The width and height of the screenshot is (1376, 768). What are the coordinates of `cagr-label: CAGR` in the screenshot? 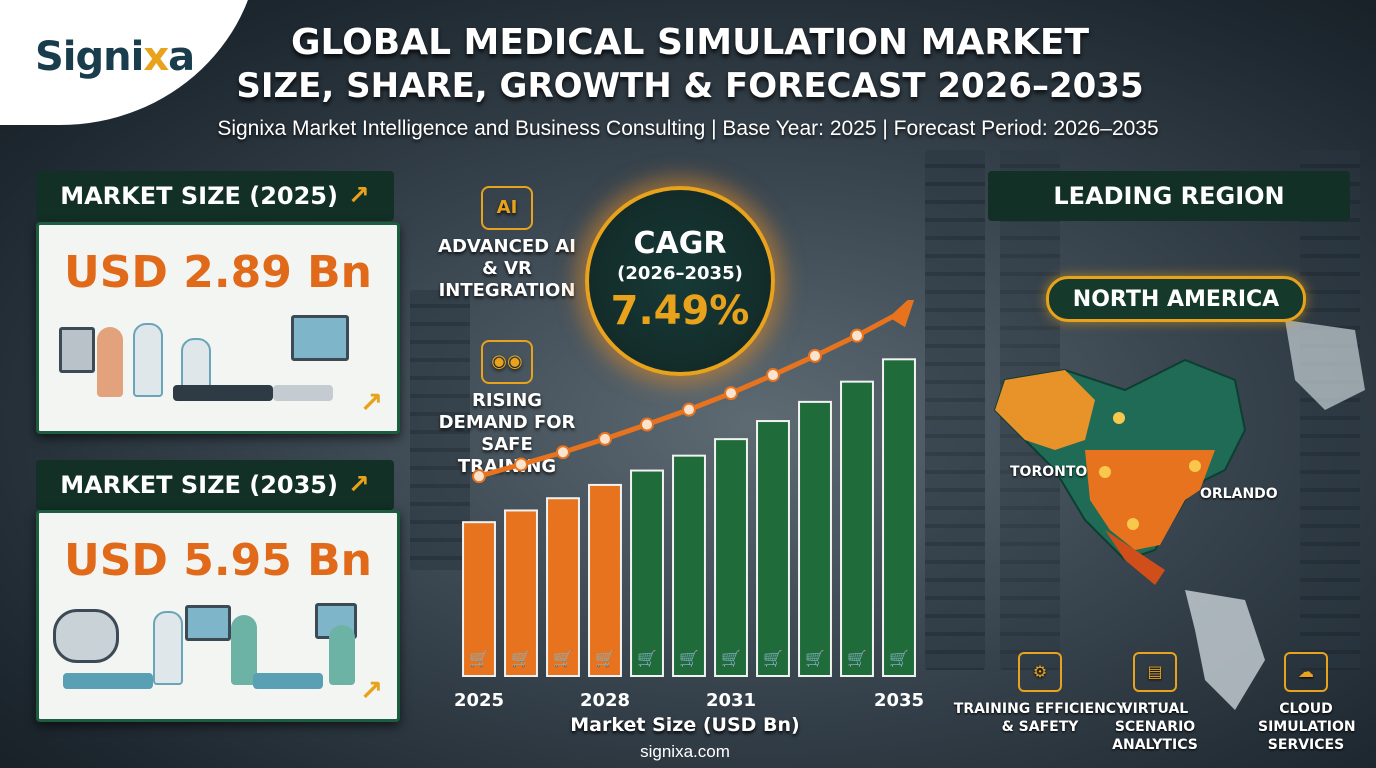 It's located at (680, 243).